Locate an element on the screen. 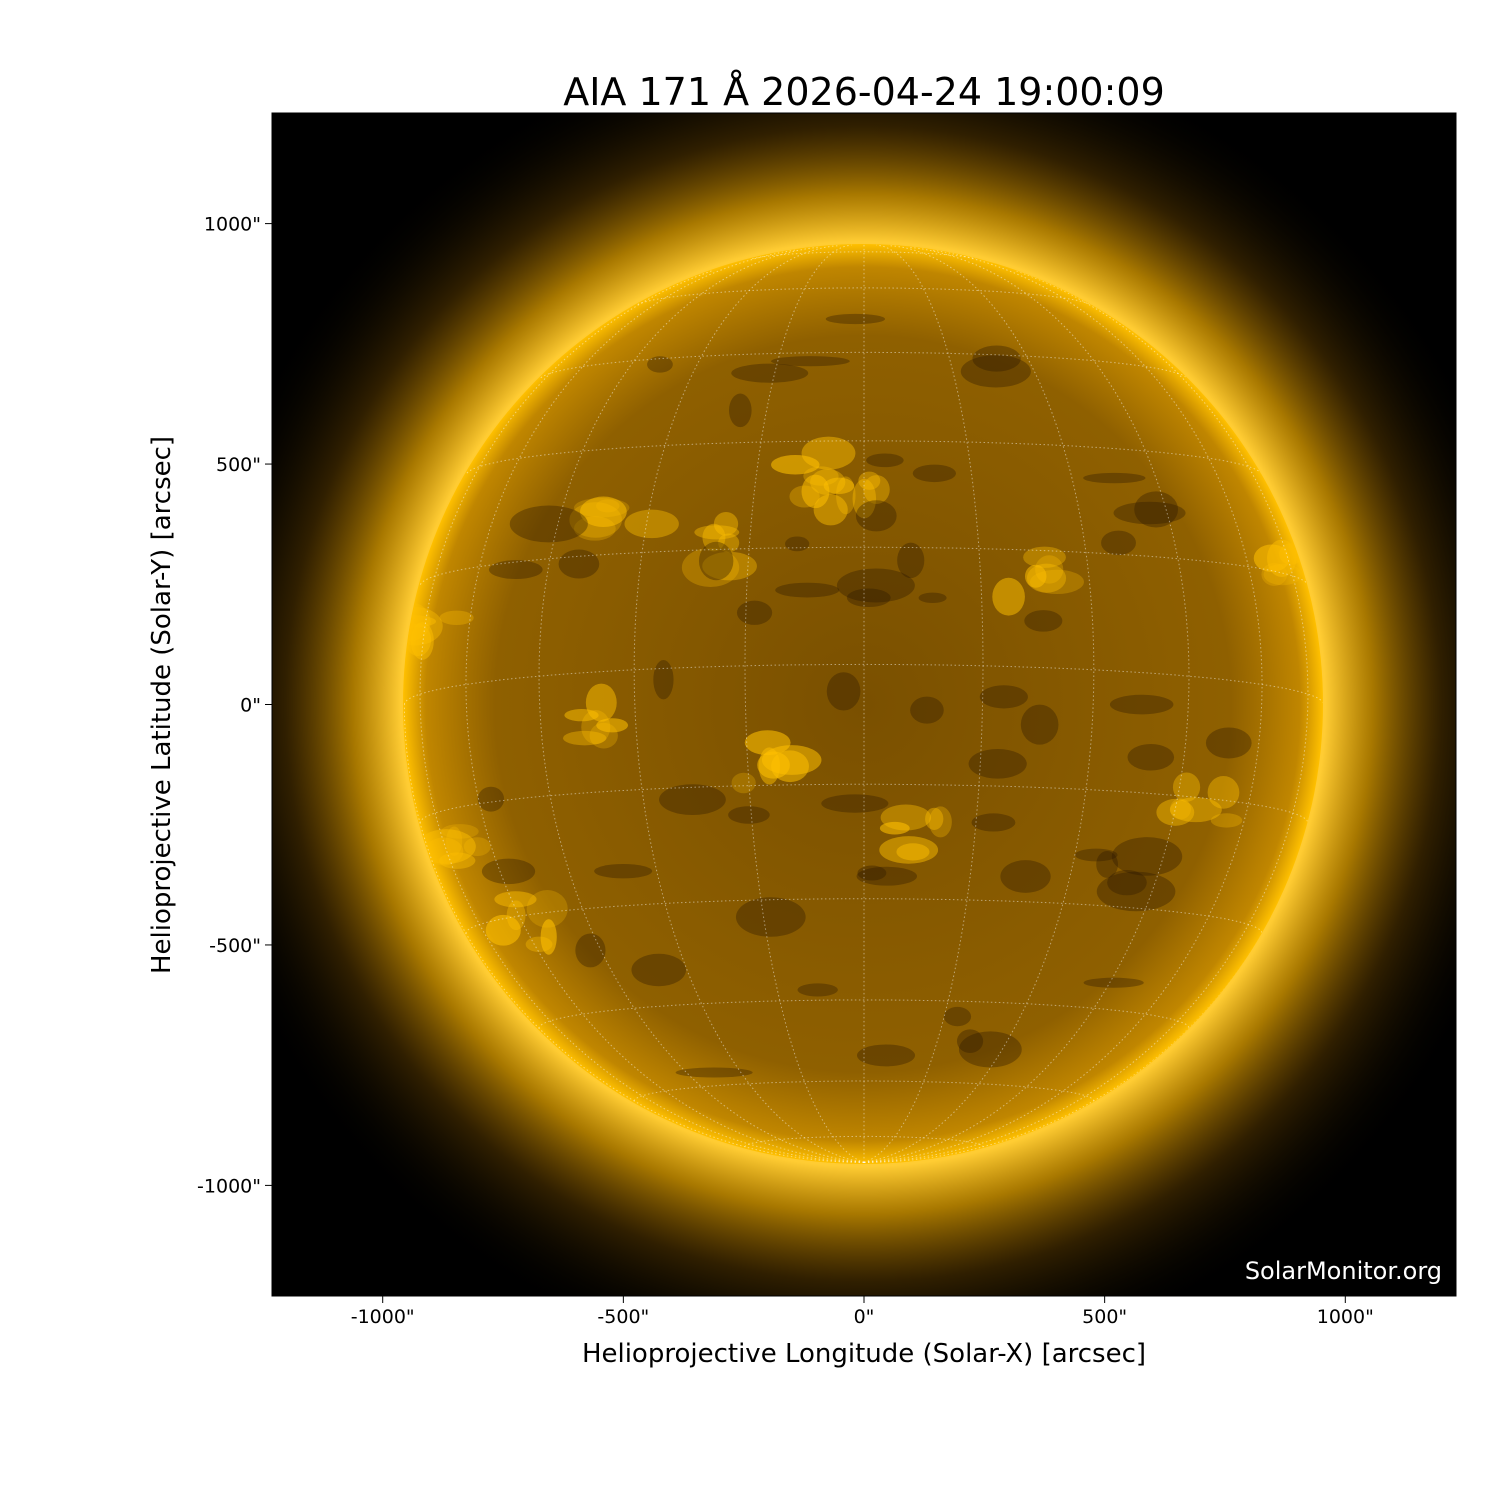 This screenshot has width=1500, height=1500. x-axis-ticks: -1000" -500" 0" 500" 1000" is located at coordinates (862, 1312).